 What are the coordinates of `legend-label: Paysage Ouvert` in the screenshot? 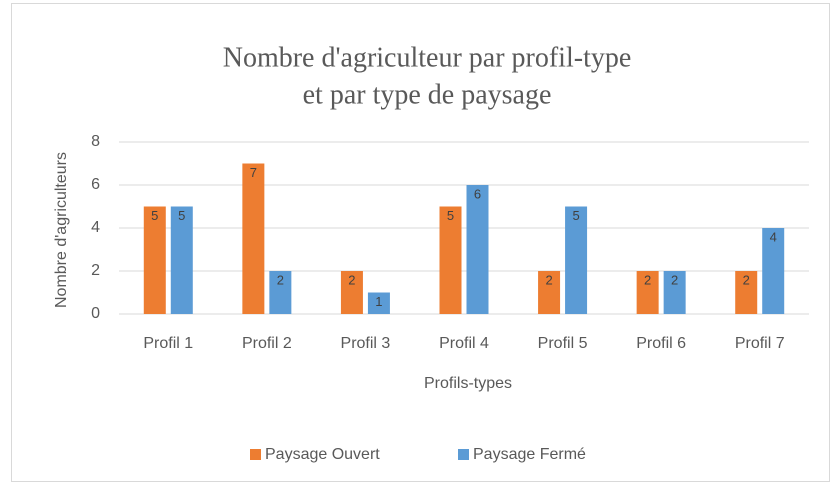 It's located at (322, 454).